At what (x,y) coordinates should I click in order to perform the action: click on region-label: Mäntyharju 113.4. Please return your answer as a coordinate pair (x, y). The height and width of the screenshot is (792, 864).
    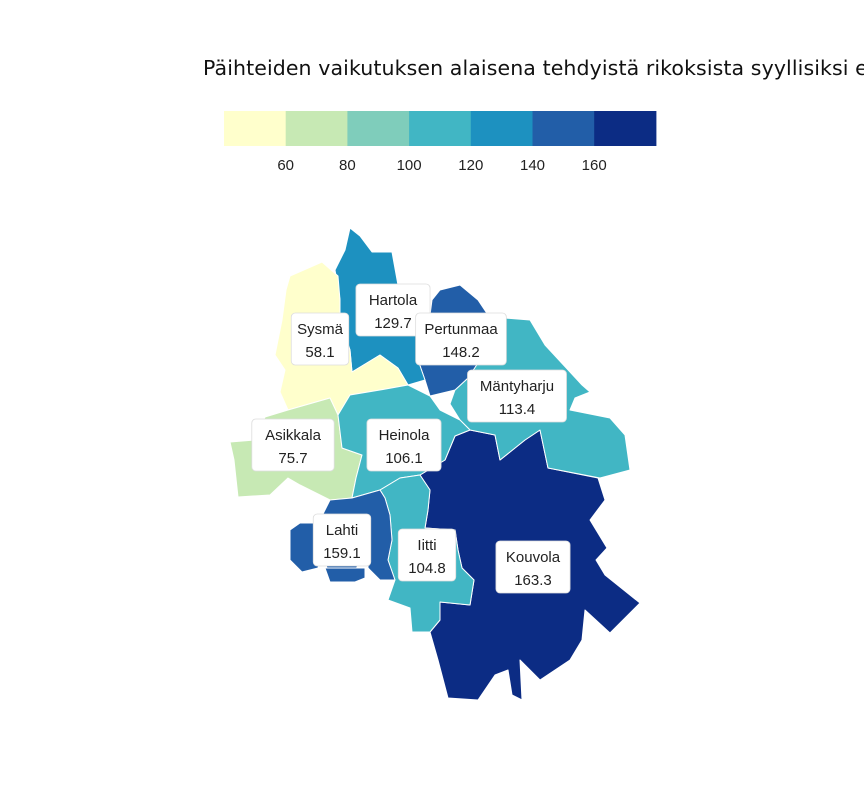
    Looking at the image, I should click on (517, 396).